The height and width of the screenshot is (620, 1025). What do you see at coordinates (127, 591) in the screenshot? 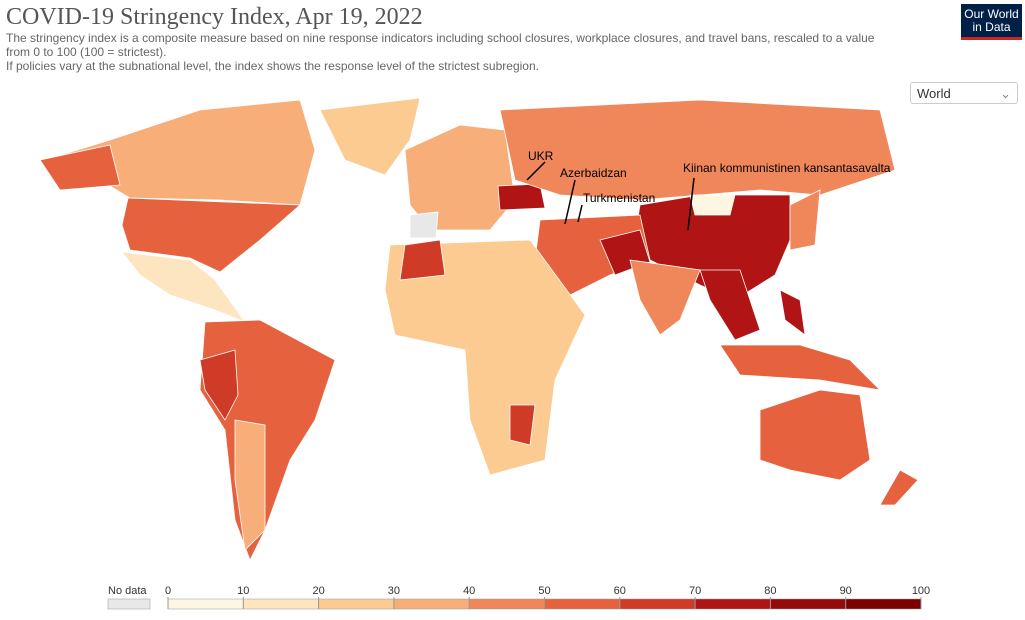
I see `no-data-label: No data` at bounding box center [127, 591].